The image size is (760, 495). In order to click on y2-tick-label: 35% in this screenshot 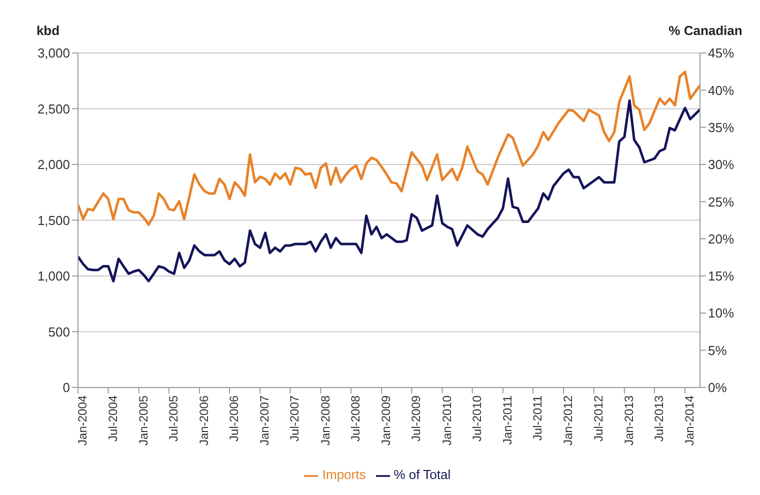, I will do `click(721, 127)`.